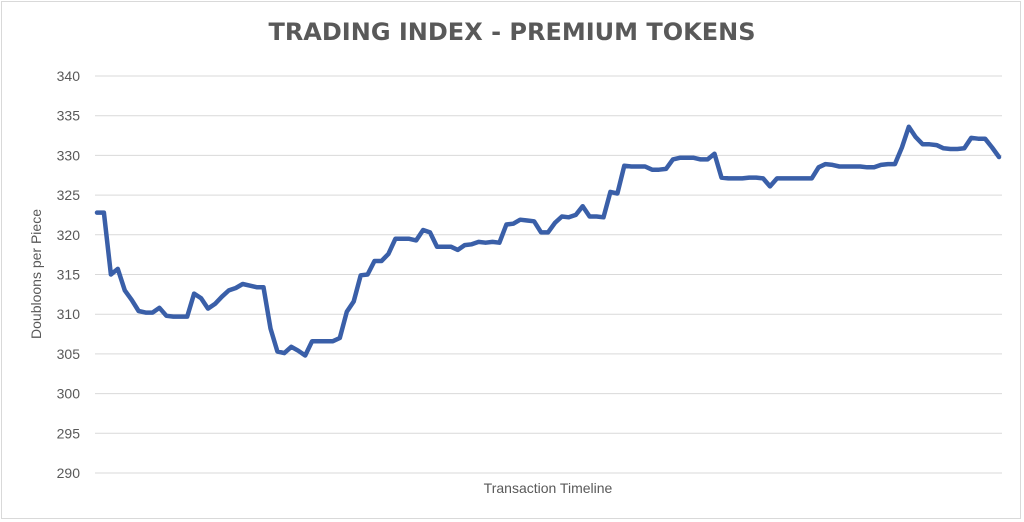 The width and height of the screenshot is (1024, 522). Describe the element at coordinates (69, 473) in the screenshot. I see `y-tick-label: 290` at that location.